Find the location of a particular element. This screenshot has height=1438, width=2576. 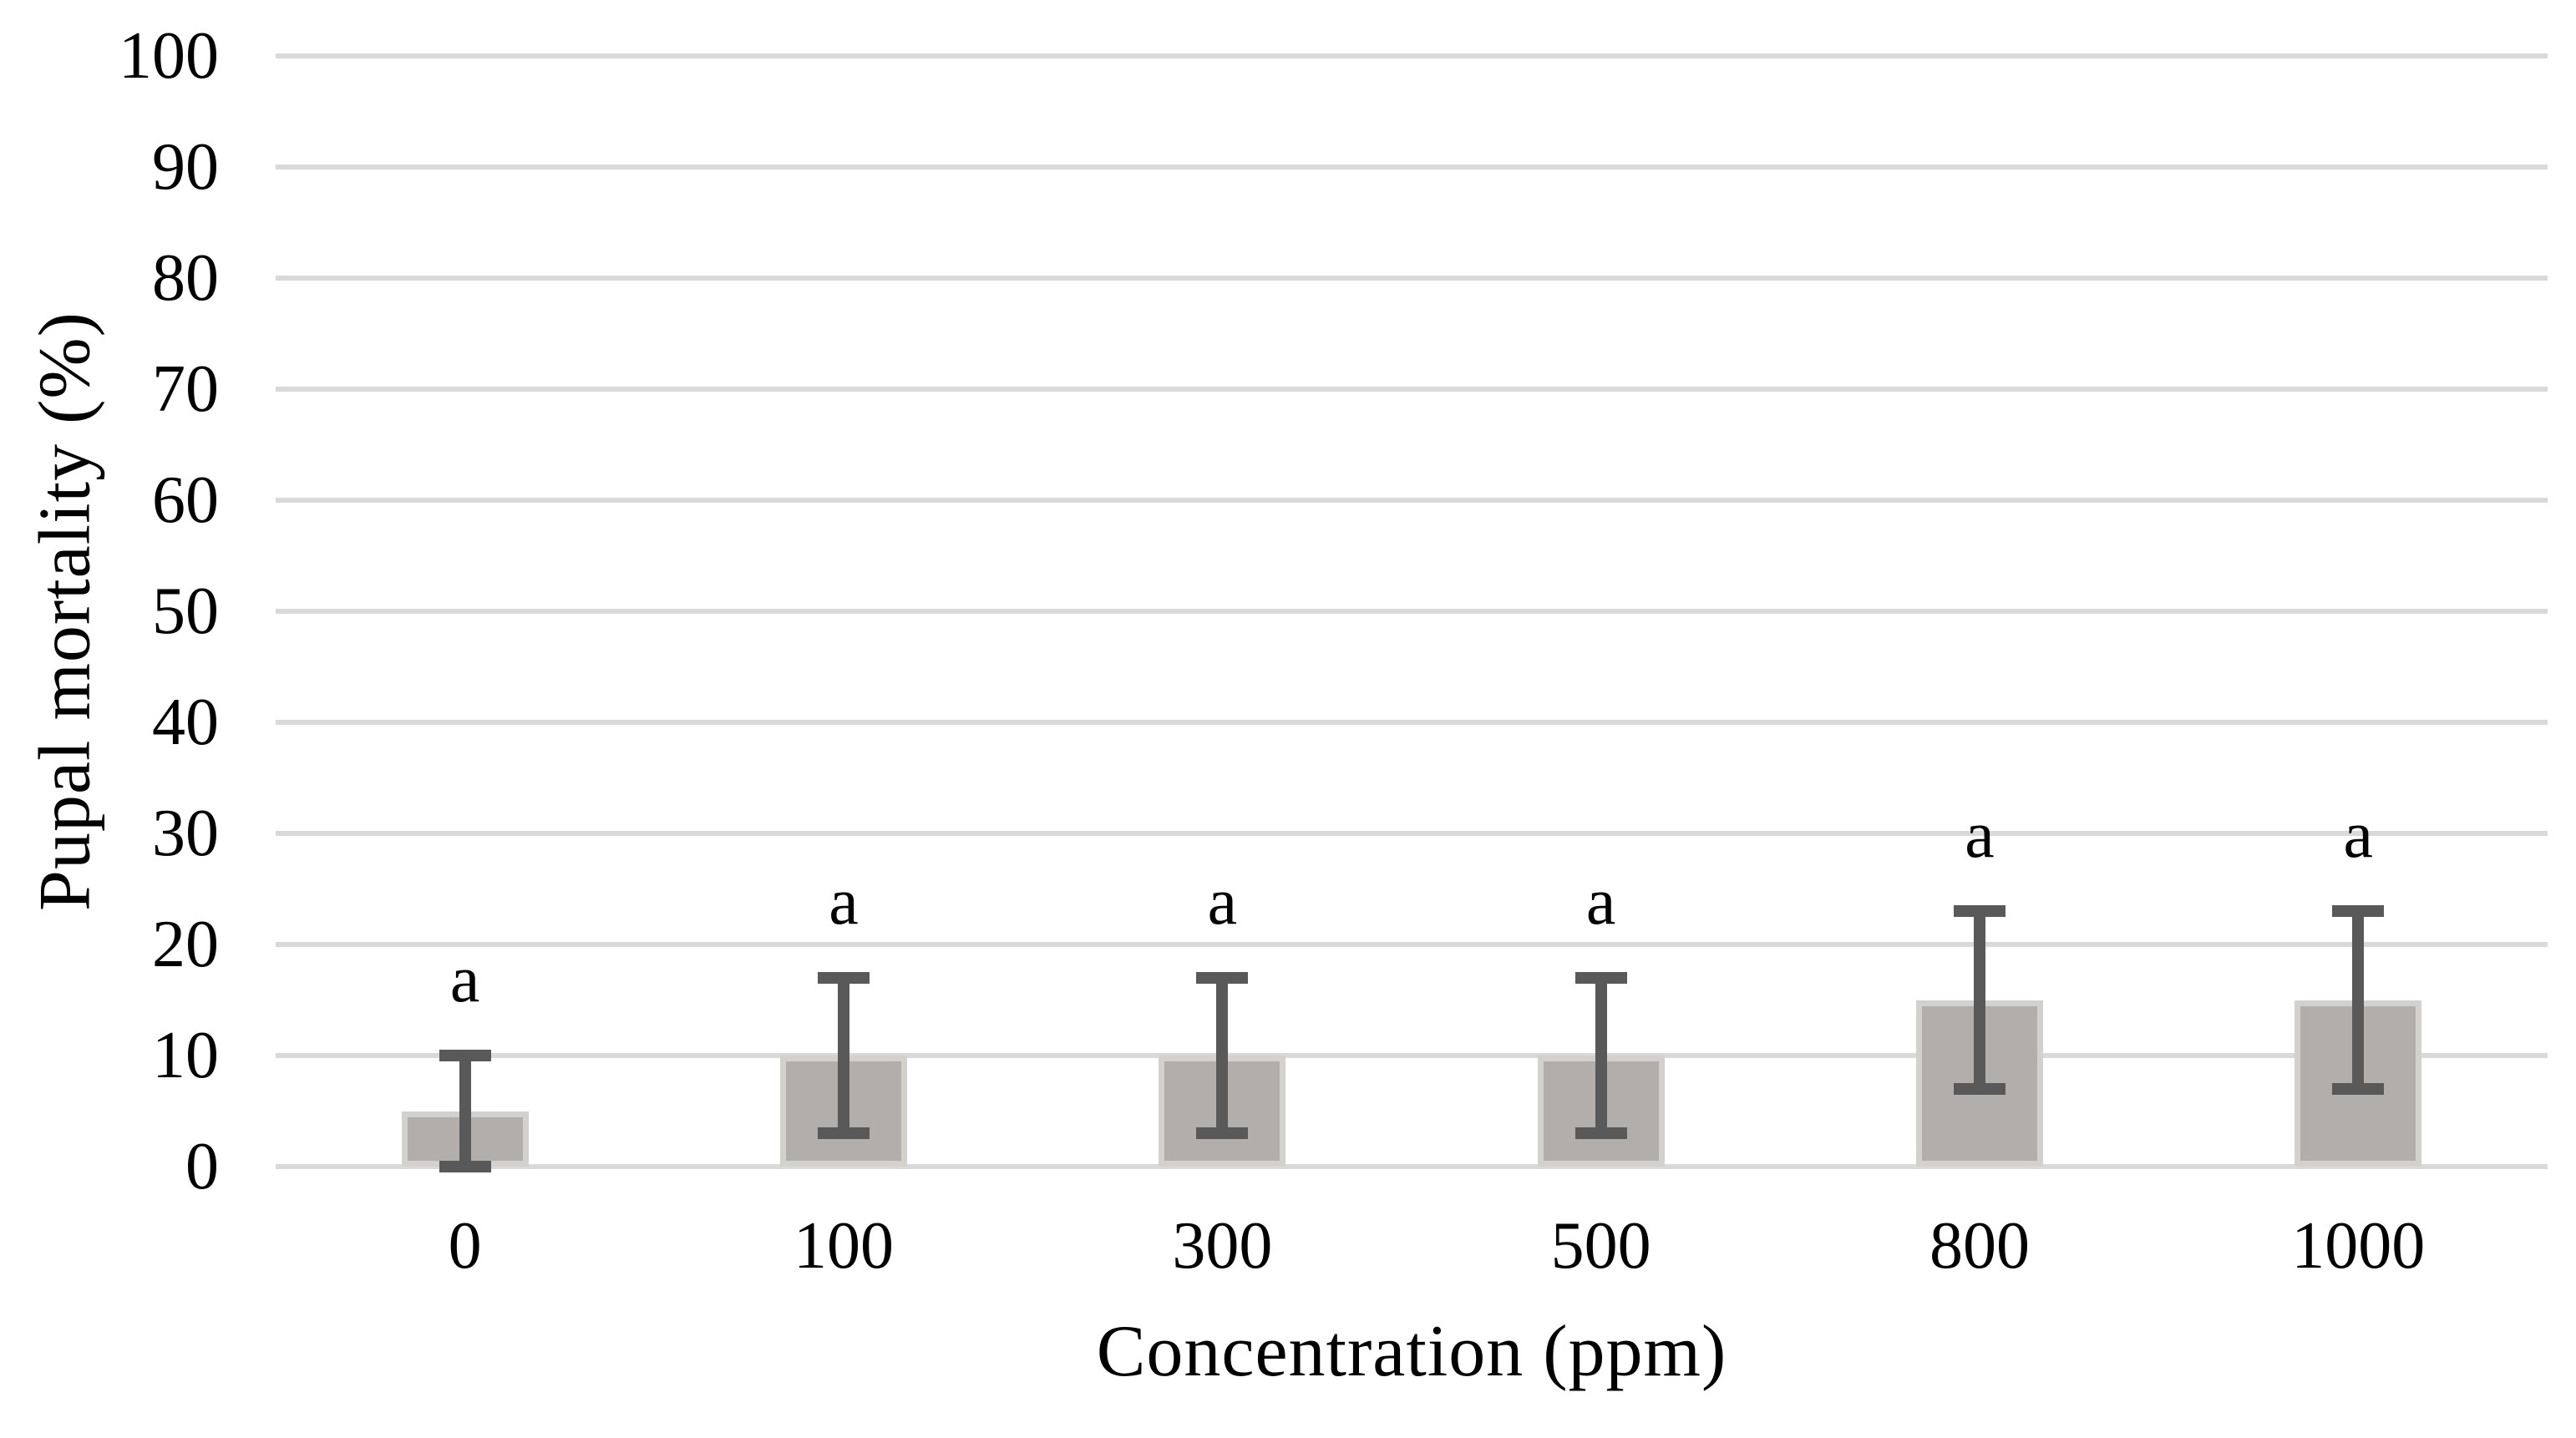

y-tick-label-80: 80 is located at coordinates (185, 278).